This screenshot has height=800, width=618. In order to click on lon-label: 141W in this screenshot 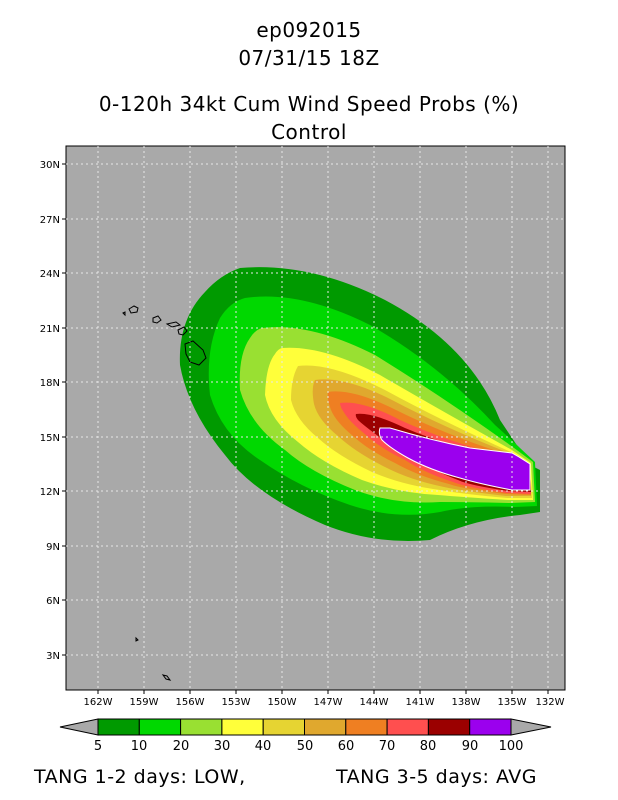, I will do `click(420, 702)`.